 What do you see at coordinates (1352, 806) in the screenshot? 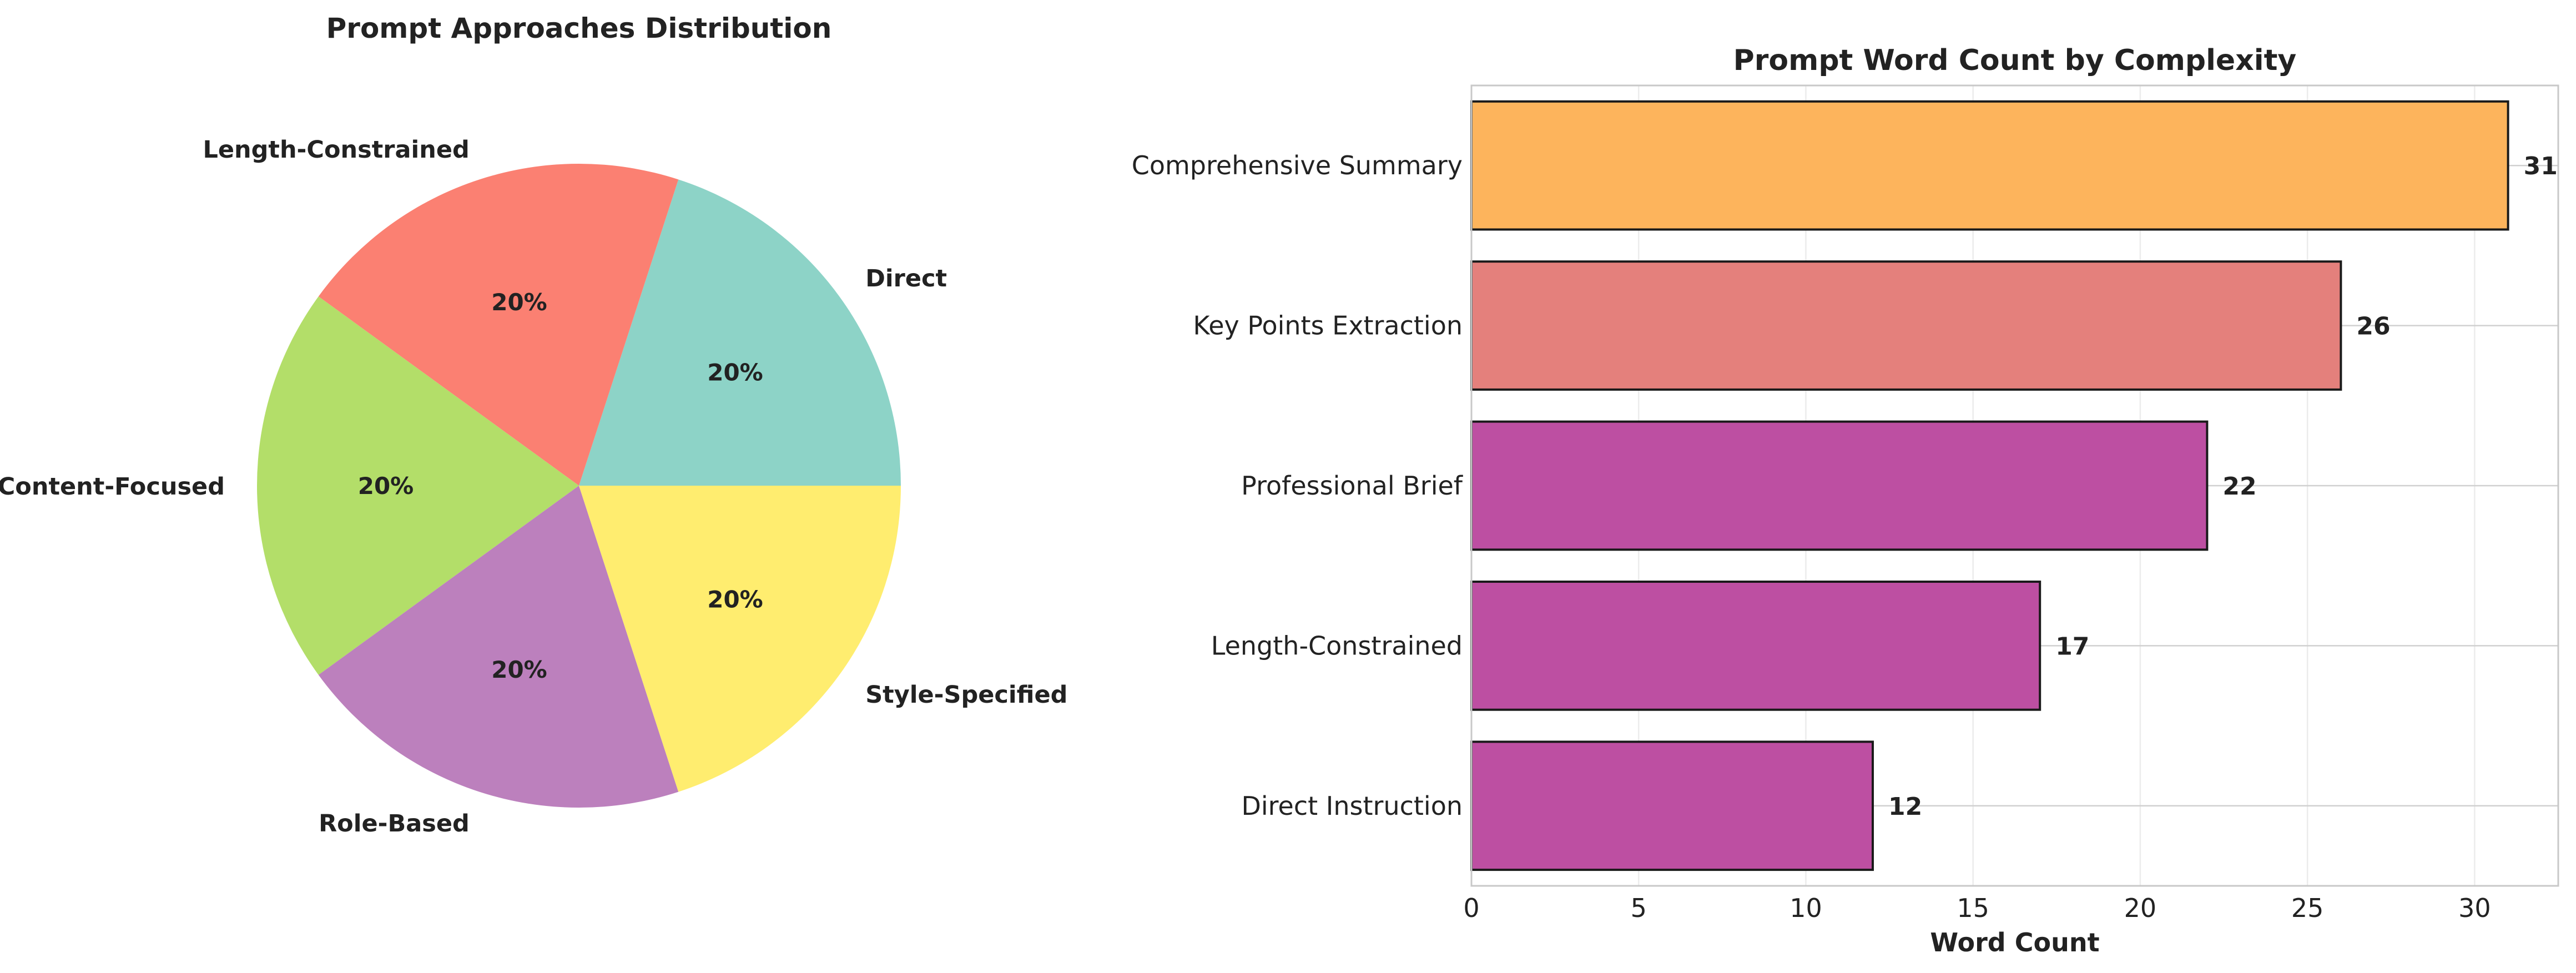
I see `y-tick-direct-instruction: Direct Instruction` at bounding box center [1352, 806].